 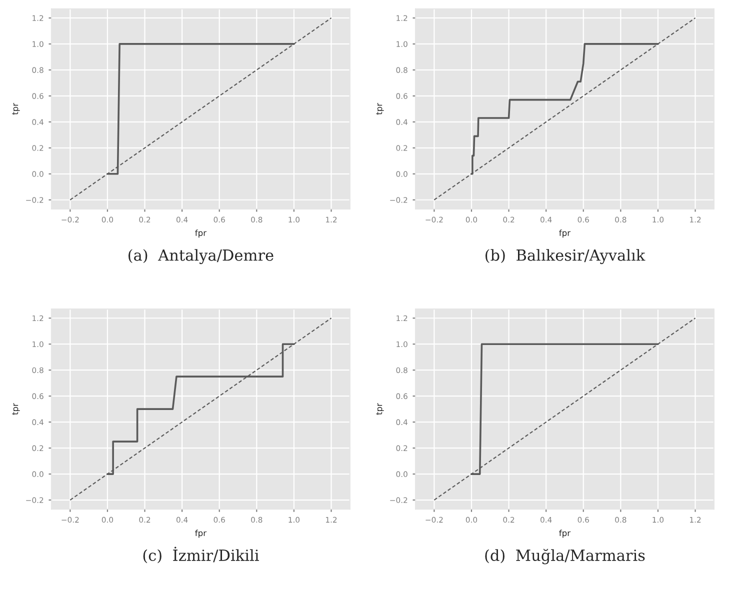 I want to click on text: (d) Muğla/Marmaris, so click(x=565, y=556).